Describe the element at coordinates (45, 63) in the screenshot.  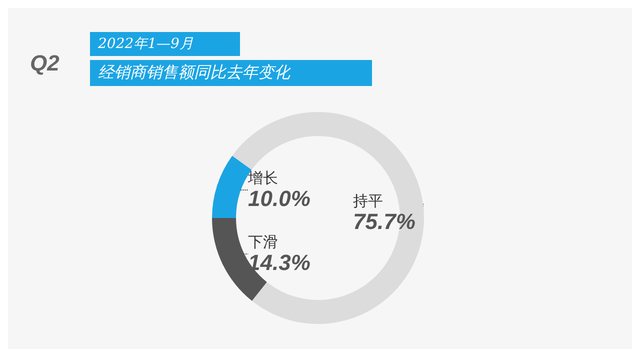
I see `text: Q2` at that location.